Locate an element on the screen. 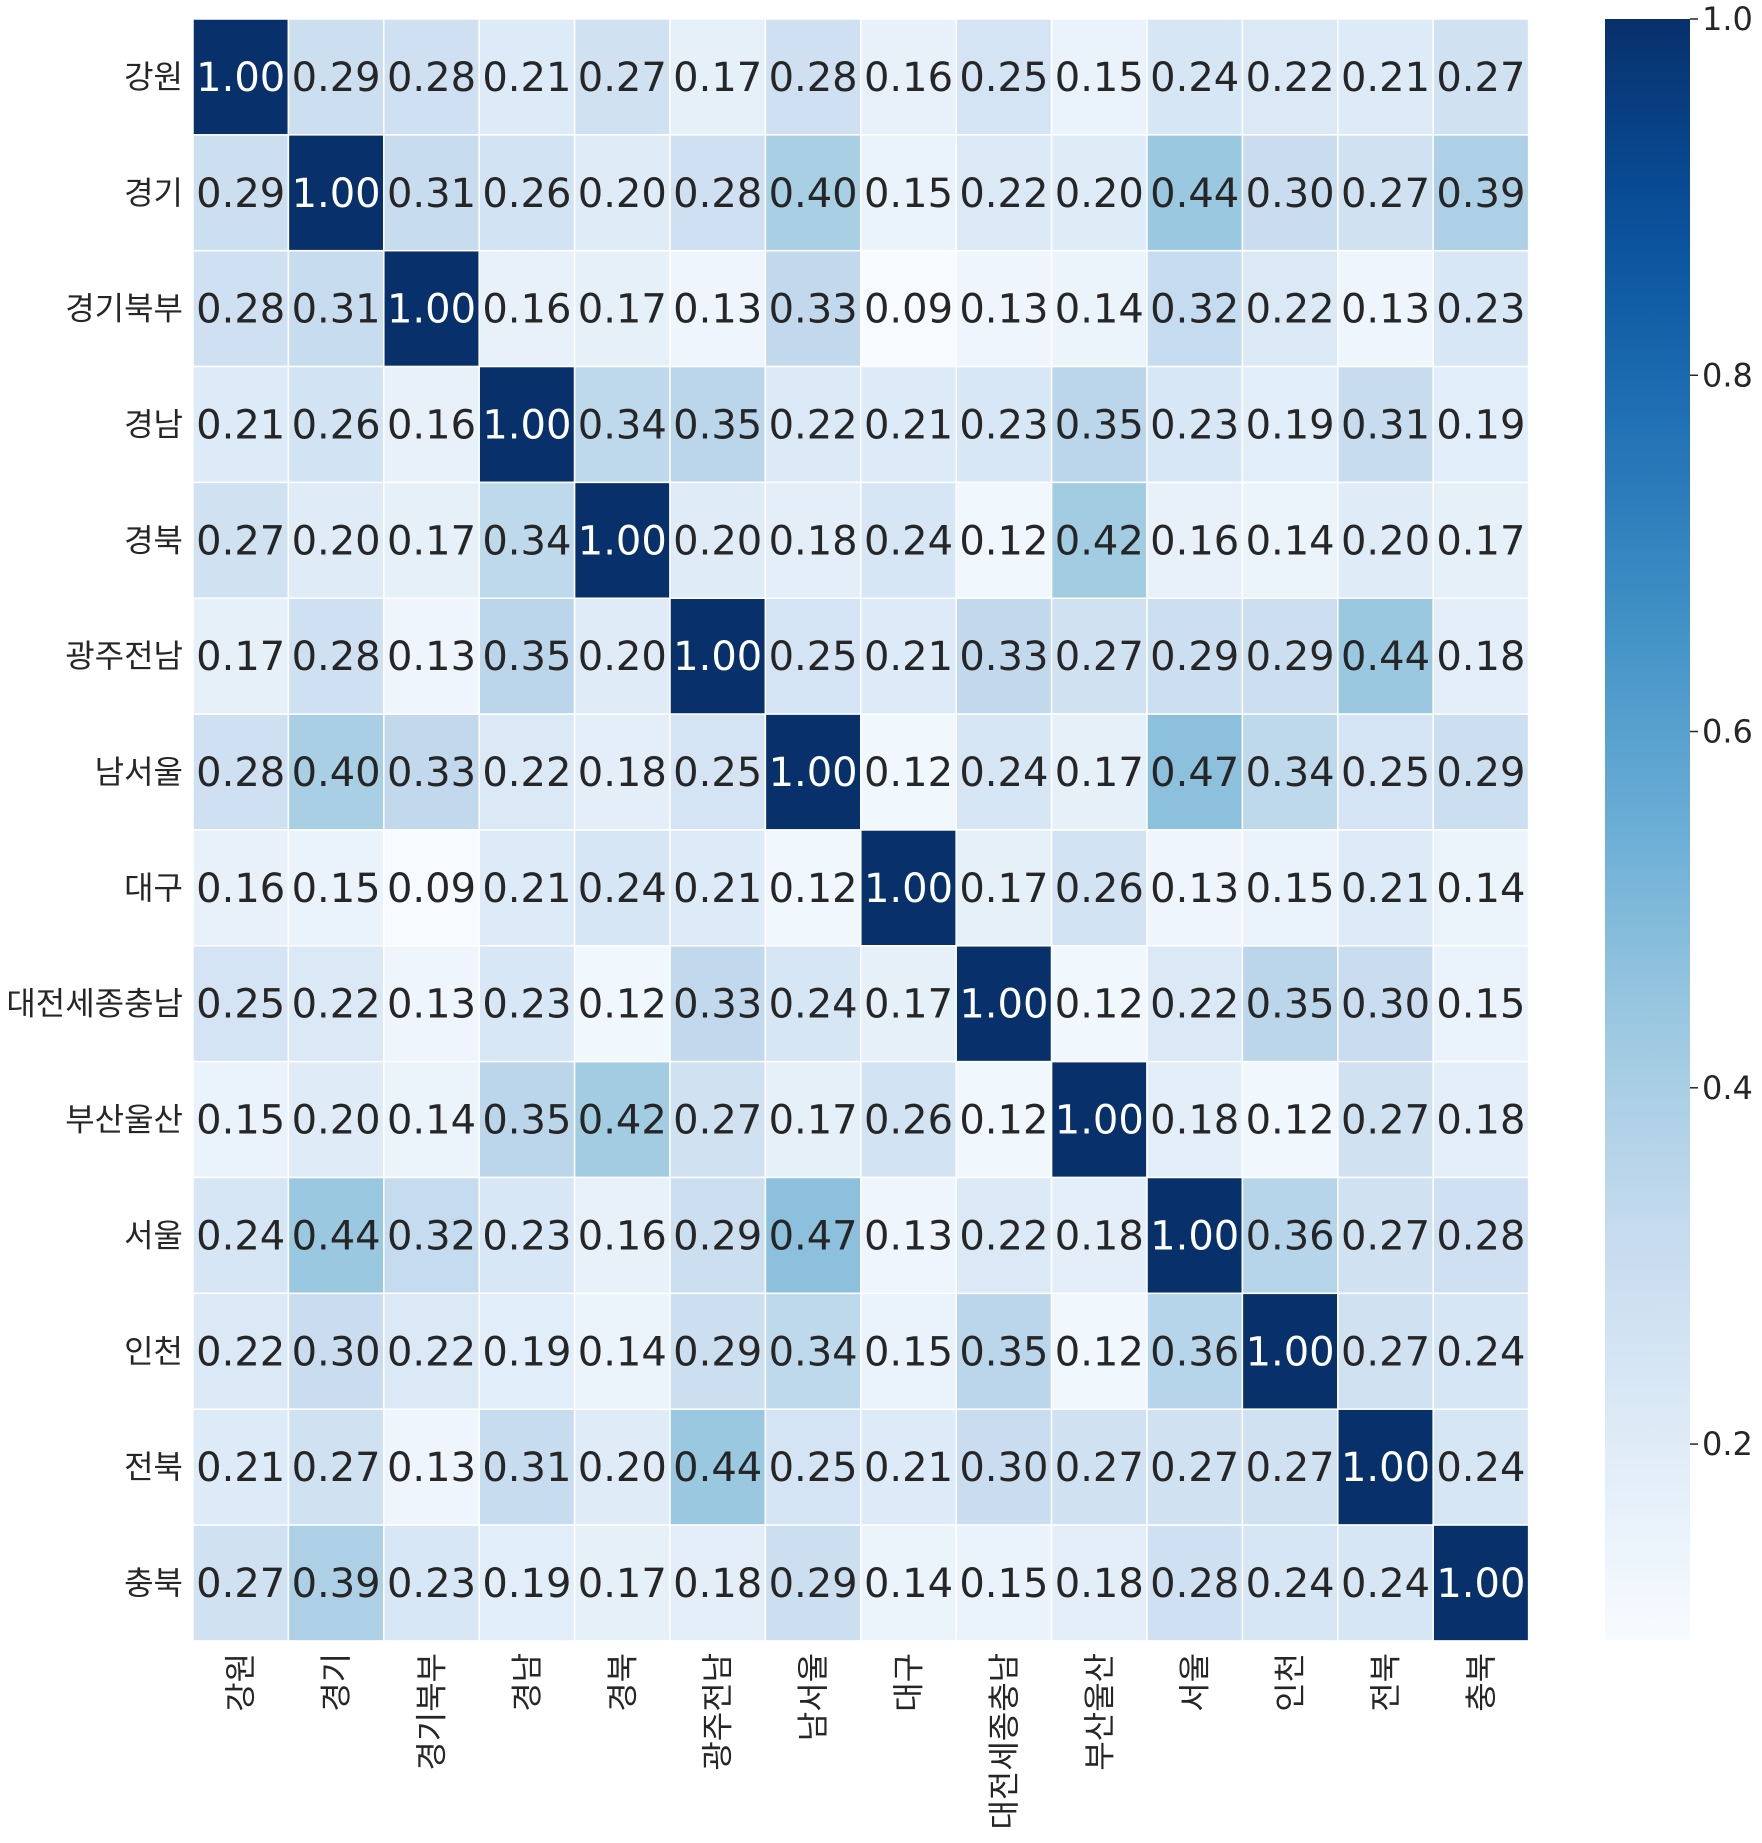 Image resolution: width=1762 pixels, height=1843 pixels. cell-value-2-3: 0.16 is located at coordinates (526, 310).